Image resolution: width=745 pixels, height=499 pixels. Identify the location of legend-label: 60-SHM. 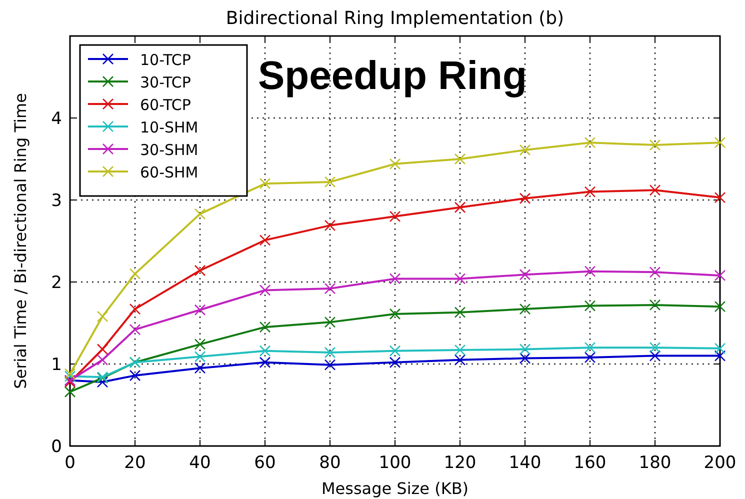
(169, 173).